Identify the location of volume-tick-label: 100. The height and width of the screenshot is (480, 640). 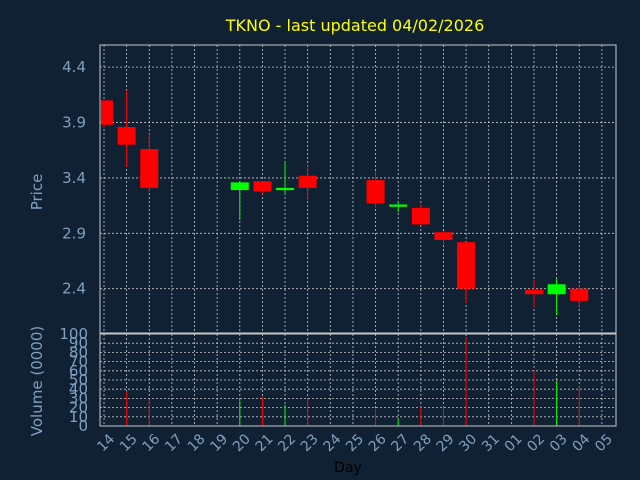
(73, 334).